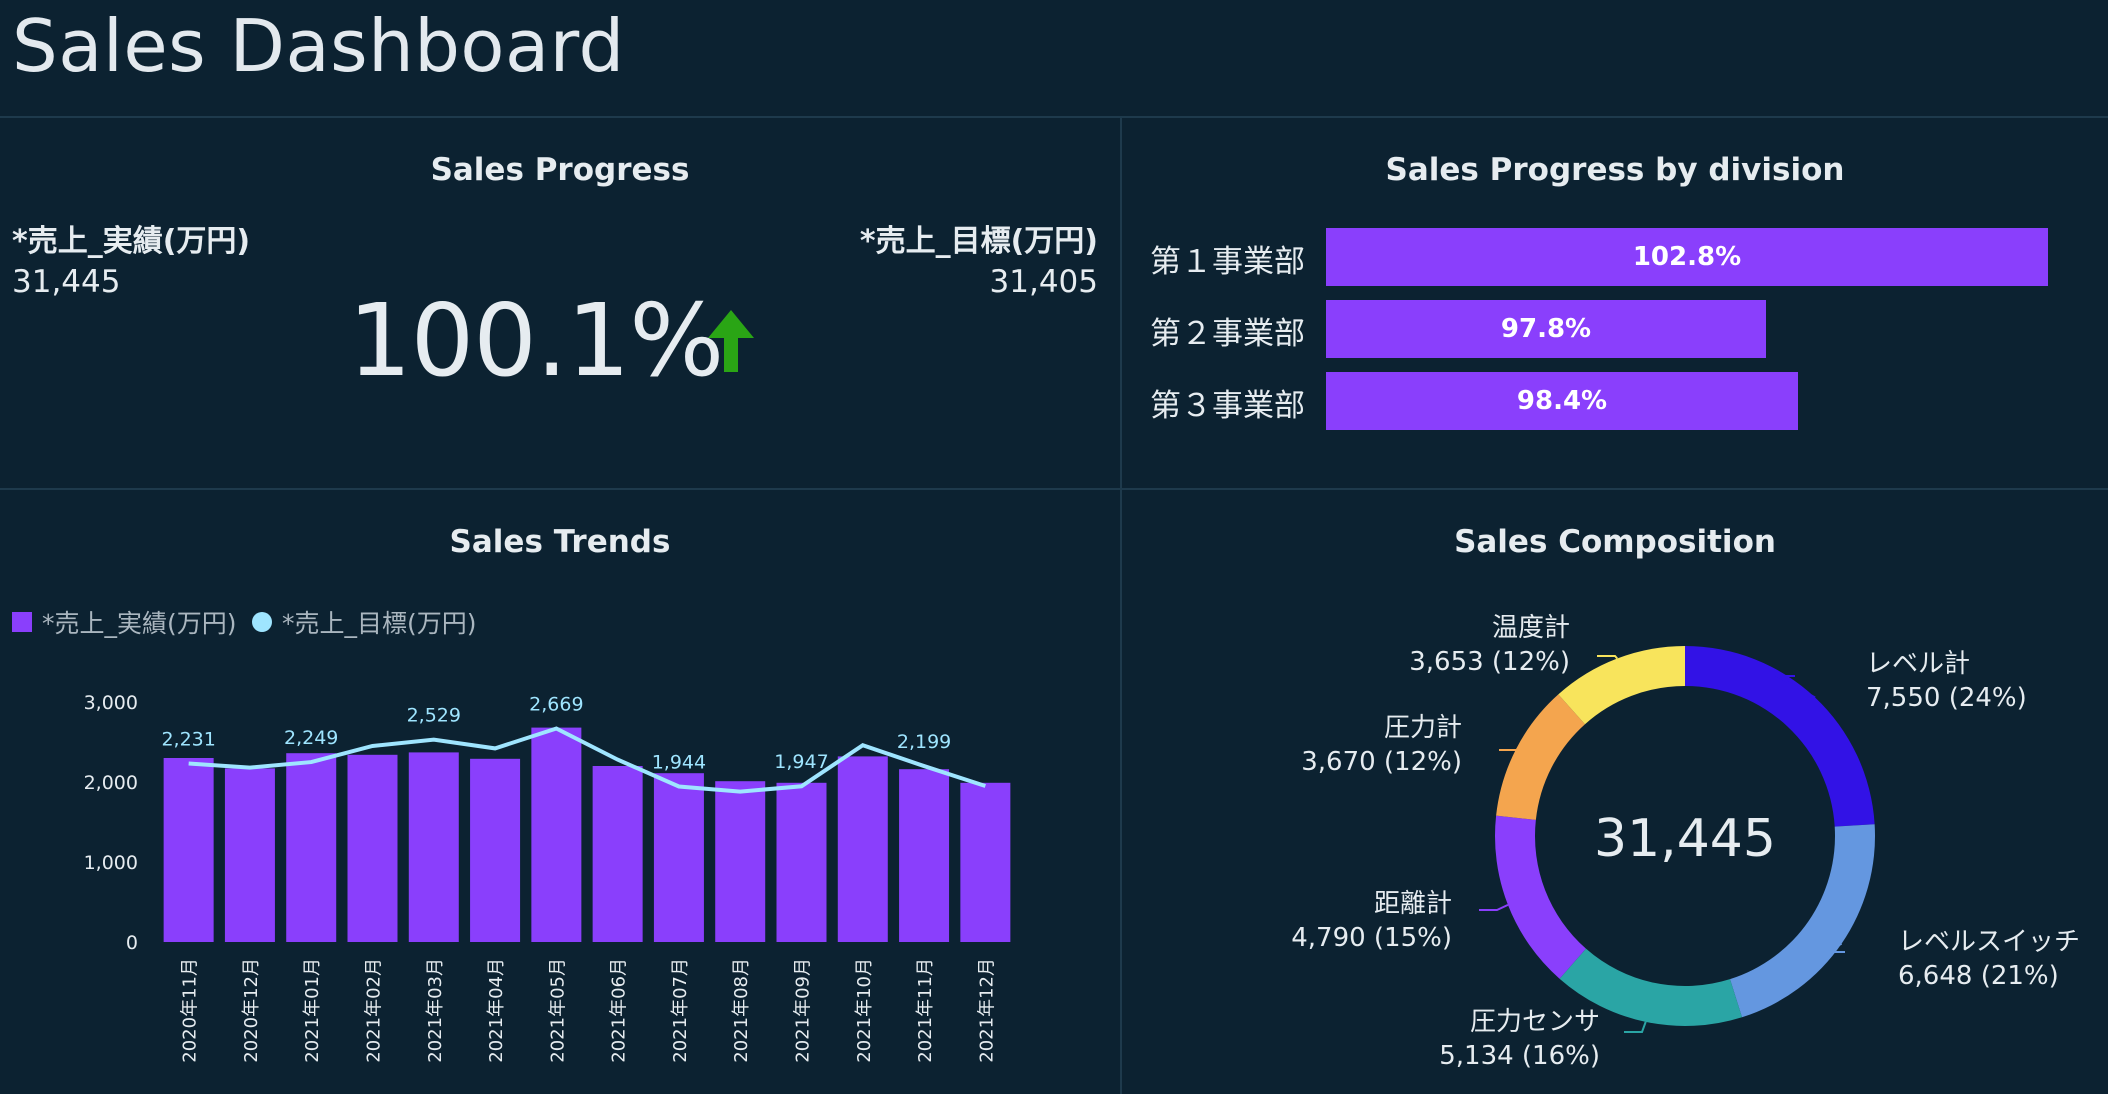 This screenshot has height=1094, width=2108. What do you see at coordinates (435, 1010) in the screenshot?
I see `x-tick-label: 2021年03月` at bounding box center [435, 1010].